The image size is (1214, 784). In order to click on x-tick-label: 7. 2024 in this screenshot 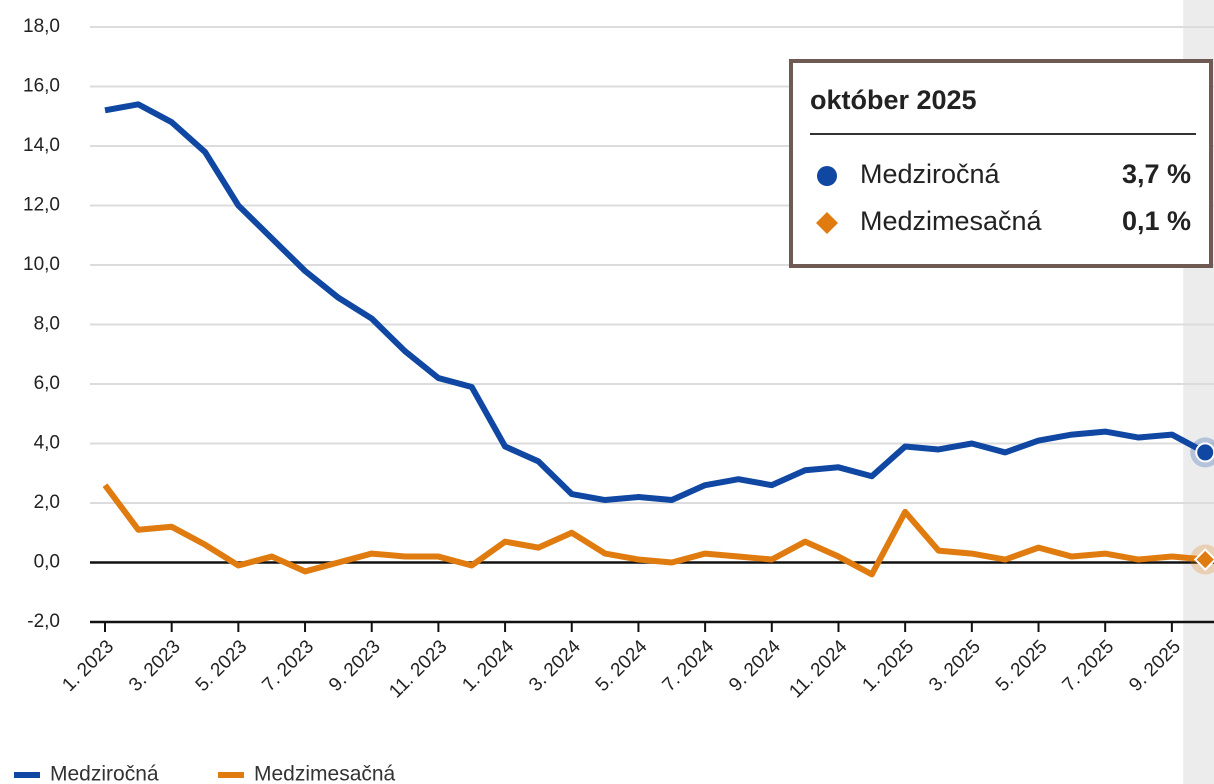, I will do `click(689, 666)`.